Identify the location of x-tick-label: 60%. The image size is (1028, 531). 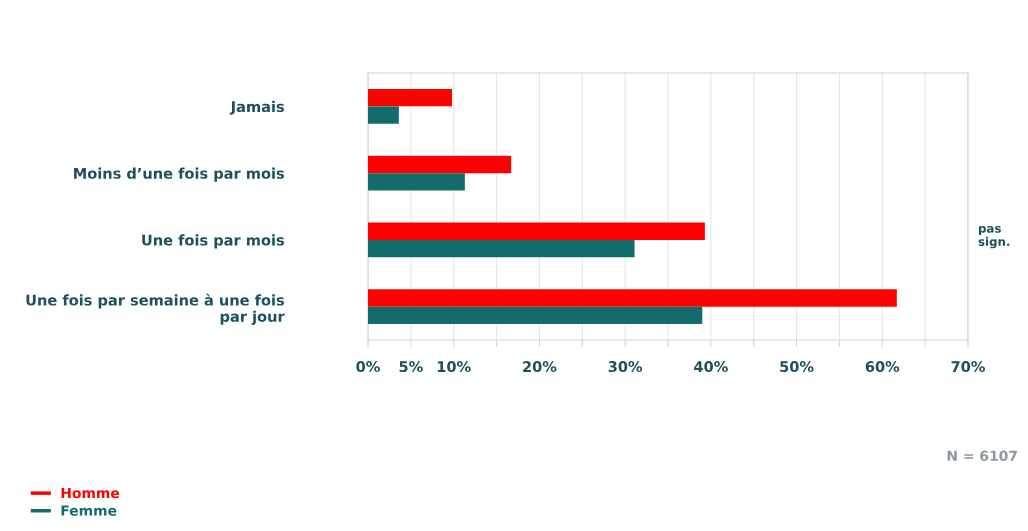
(882, 367).